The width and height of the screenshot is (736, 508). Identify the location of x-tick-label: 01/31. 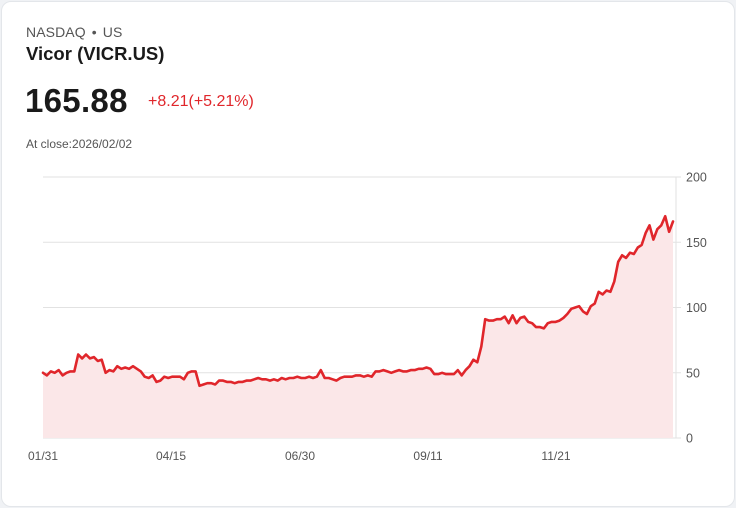
(43, 456).